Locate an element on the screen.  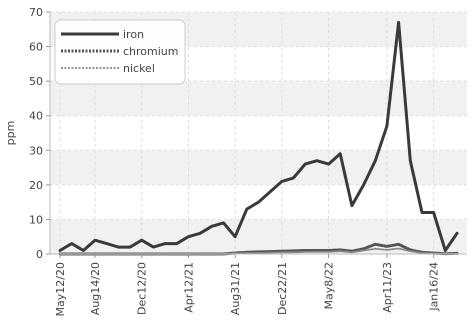
x-tick-label: May12/20 is located at coordinates (60, 289).